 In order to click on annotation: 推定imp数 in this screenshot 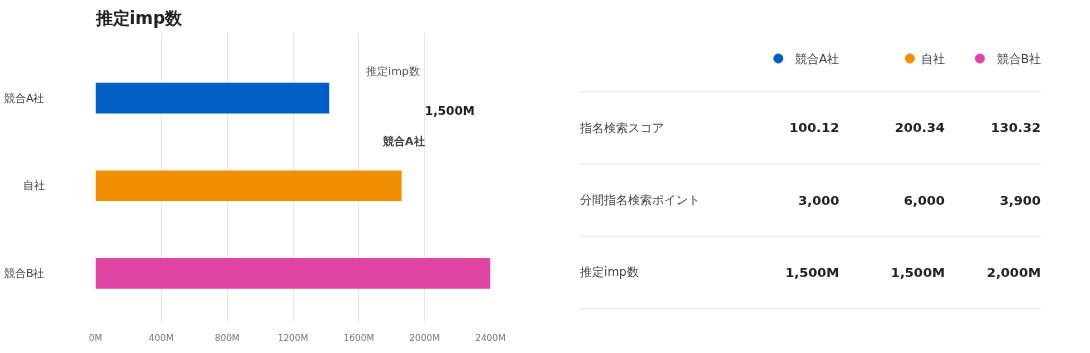, I will do `click(393, 72)`.